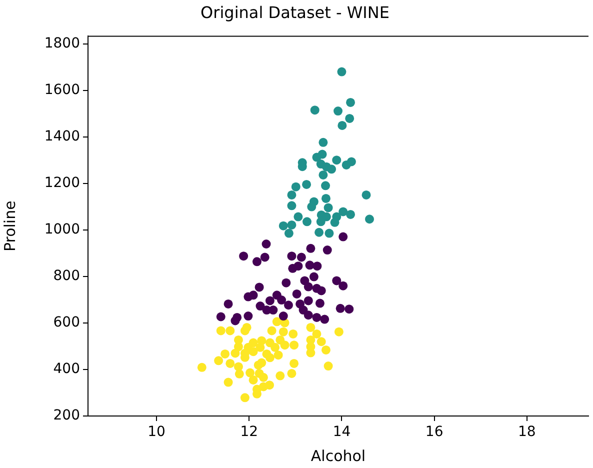 The width and height of the screenshot is (593, 468). Describe the element at coordinates (66, 276) in the screenshot. I see `y-tick-label: 800` at that location.